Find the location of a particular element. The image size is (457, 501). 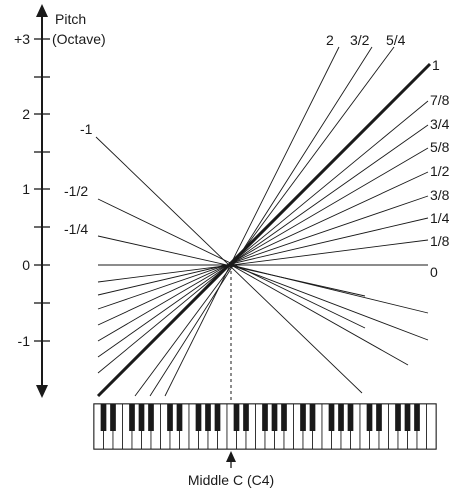

axis-ticks is located at coordinates (42, 190).